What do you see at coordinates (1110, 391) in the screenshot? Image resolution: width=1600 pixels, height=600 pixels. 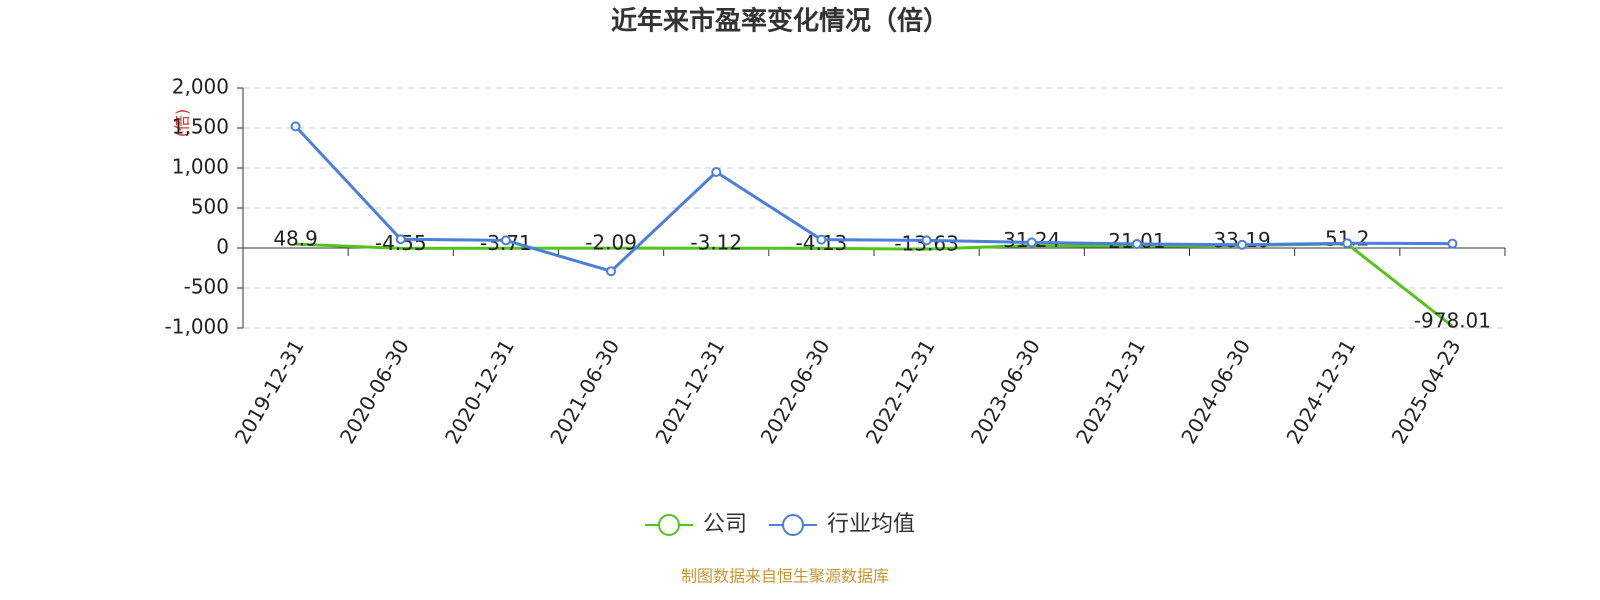 I see `x-tick-label: 2023-12-31` at bounding box center [1110, 391].